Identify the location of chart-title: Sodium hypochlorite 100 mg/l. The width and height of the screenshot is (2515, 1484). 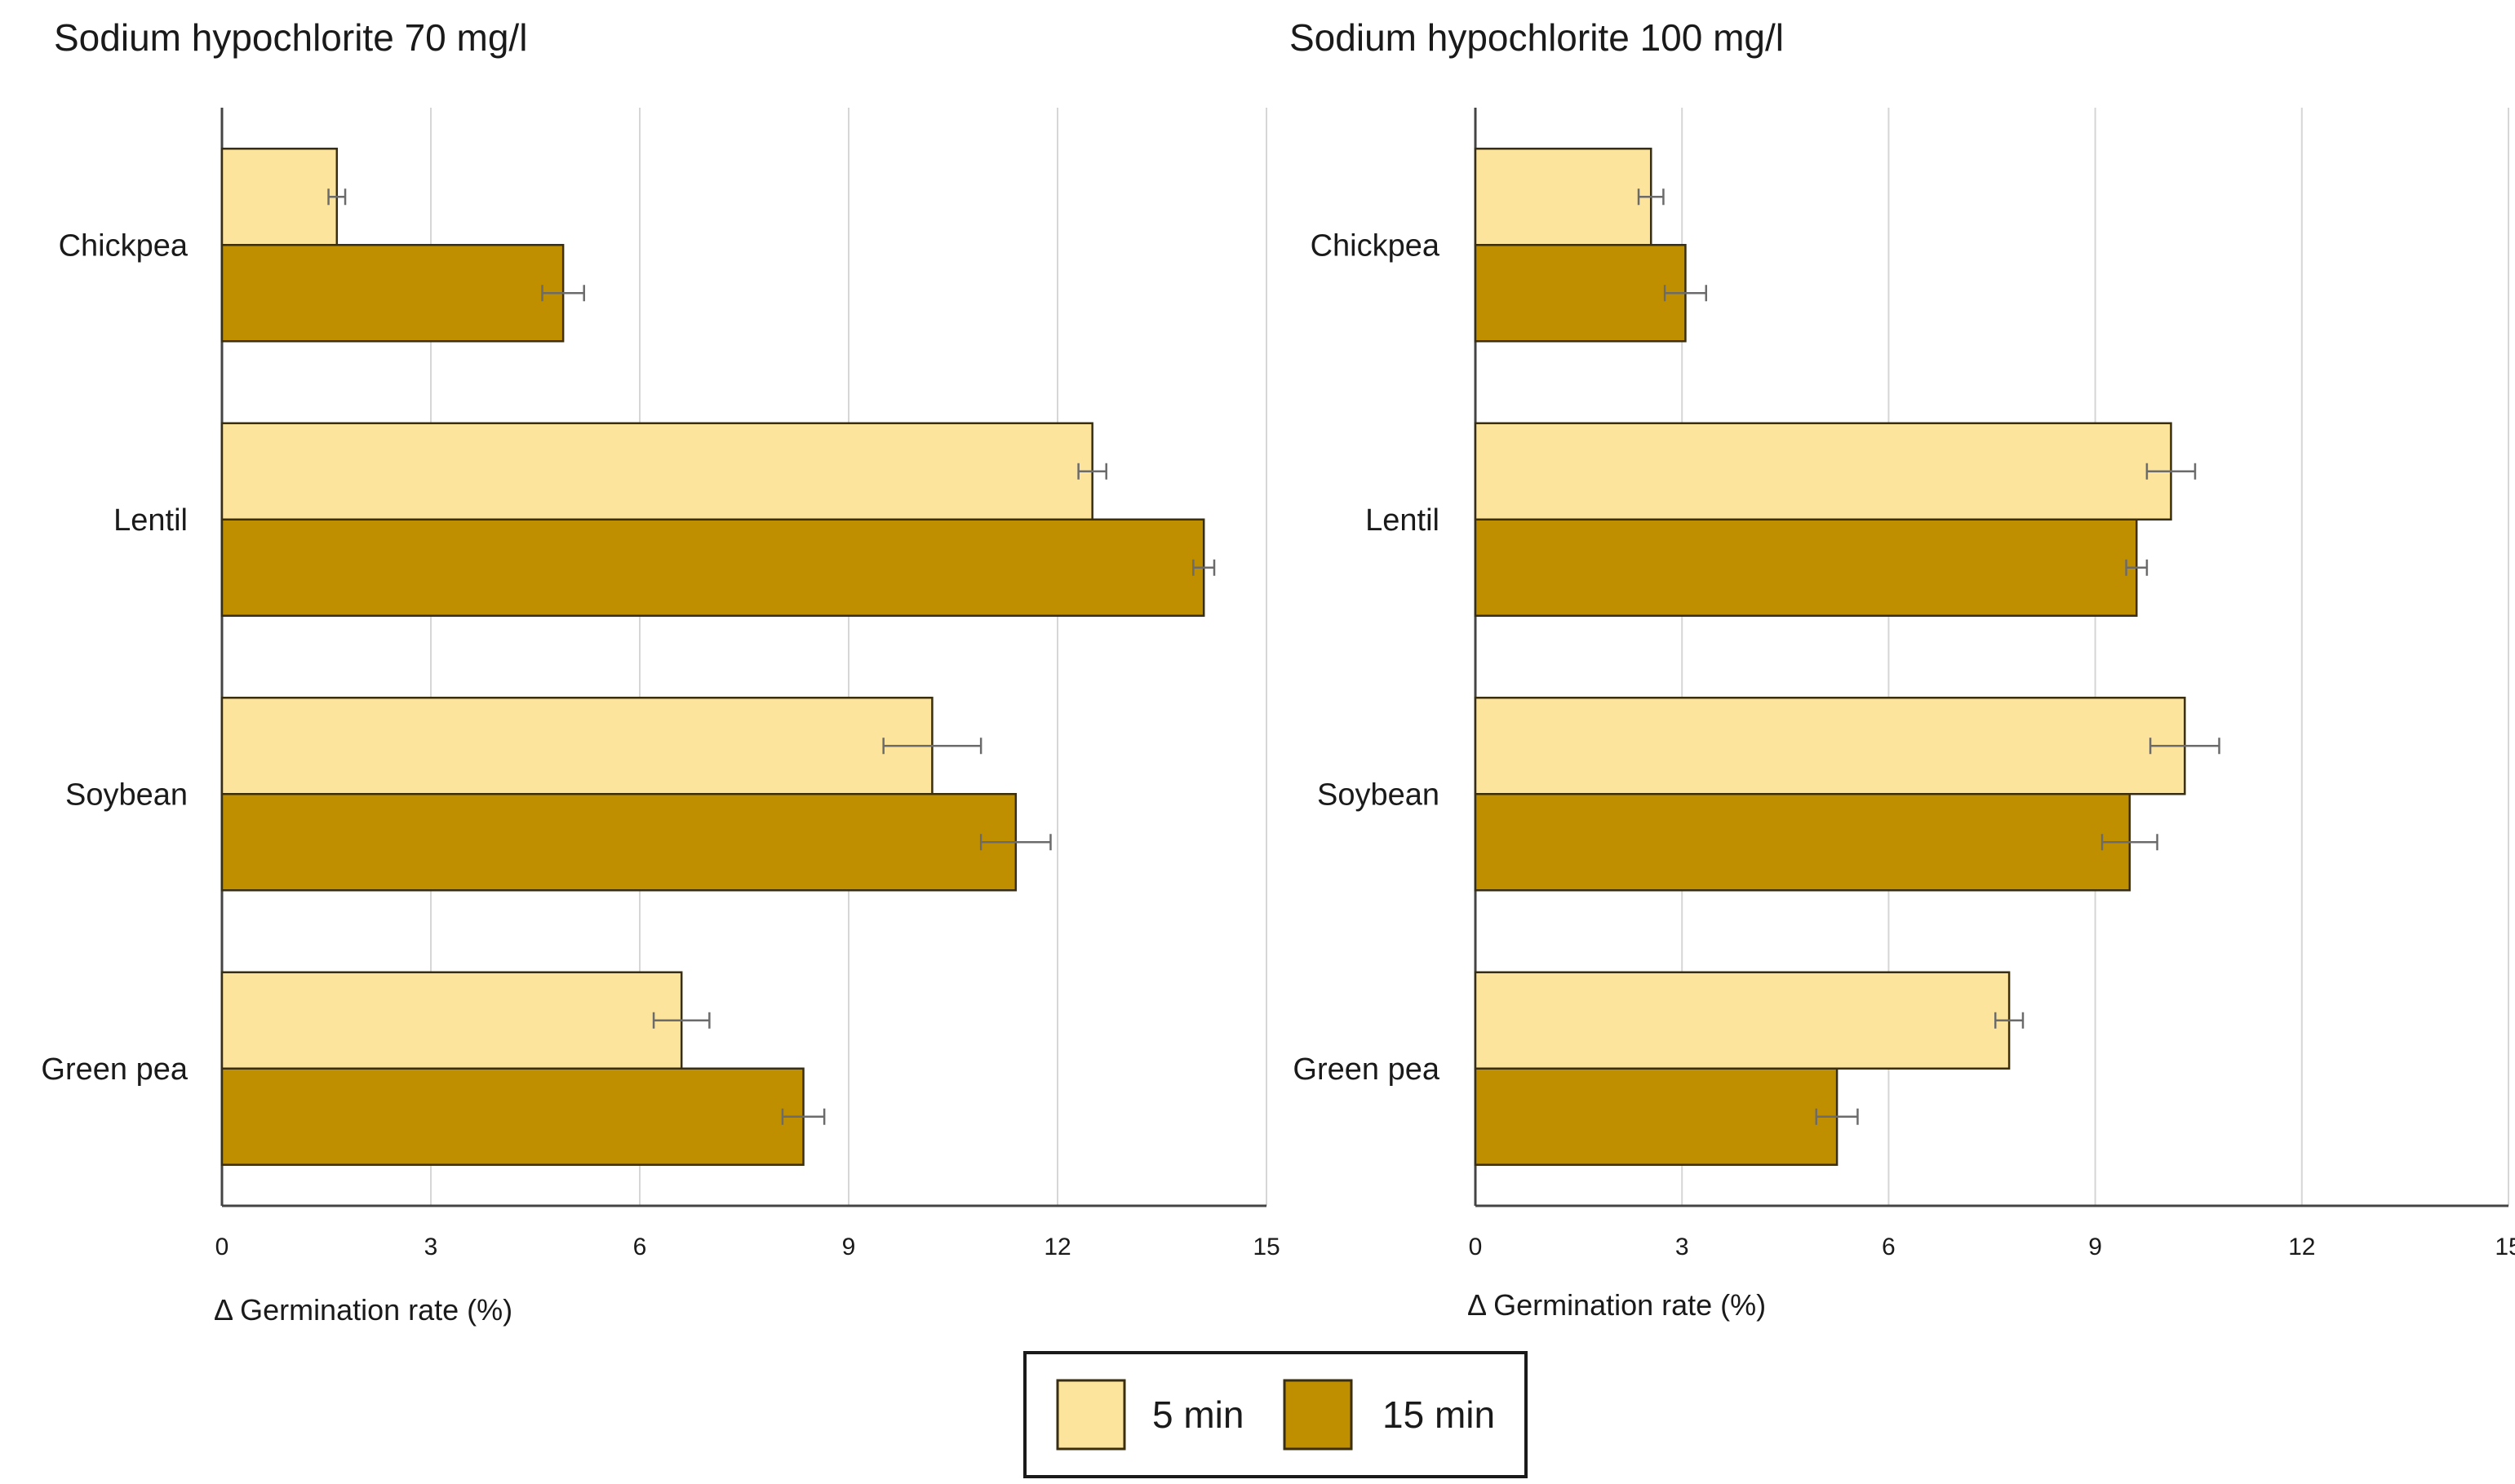
(1536, 37).